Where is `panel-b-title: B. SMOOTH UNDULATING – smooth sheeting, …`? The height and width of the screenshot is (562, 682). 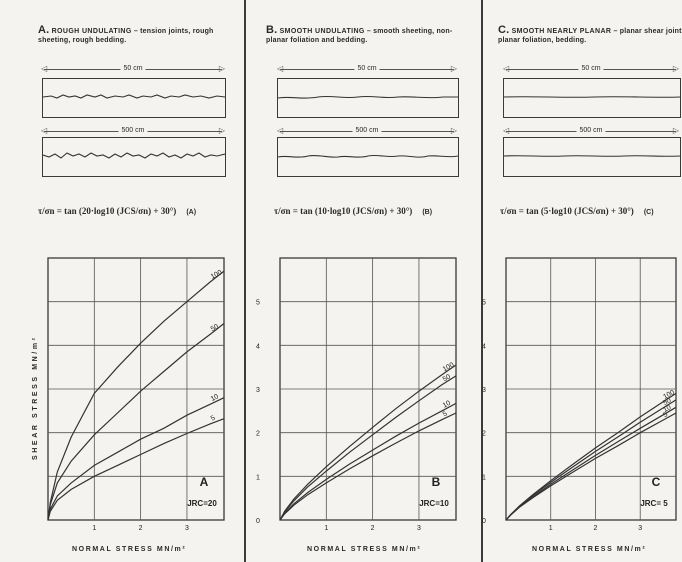 panel-b-title: B. SMOOTH UNDULATING – smooth sheeting, … is located at coordinates (368, 34).